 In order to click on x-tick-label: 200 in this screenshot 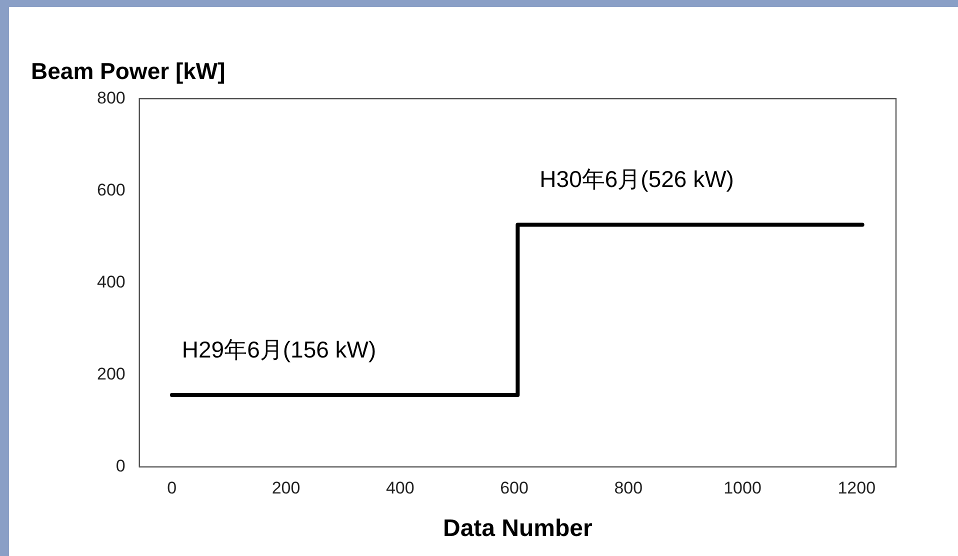, I will do `click(286, 488)`.